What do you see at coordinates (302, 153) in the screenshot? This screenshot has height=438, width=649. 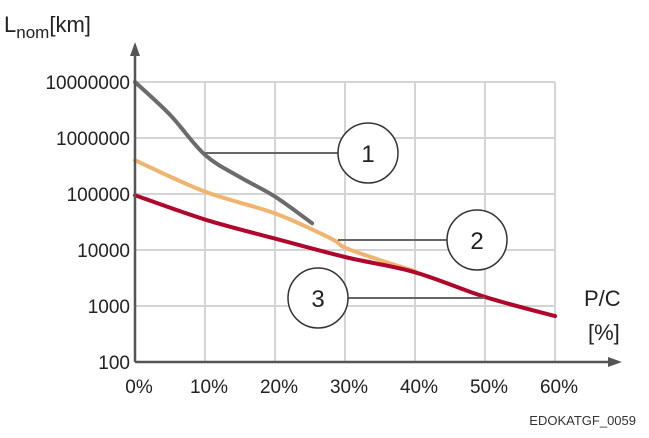 I see `callout-1: 1` at bounding box center [302, 153].